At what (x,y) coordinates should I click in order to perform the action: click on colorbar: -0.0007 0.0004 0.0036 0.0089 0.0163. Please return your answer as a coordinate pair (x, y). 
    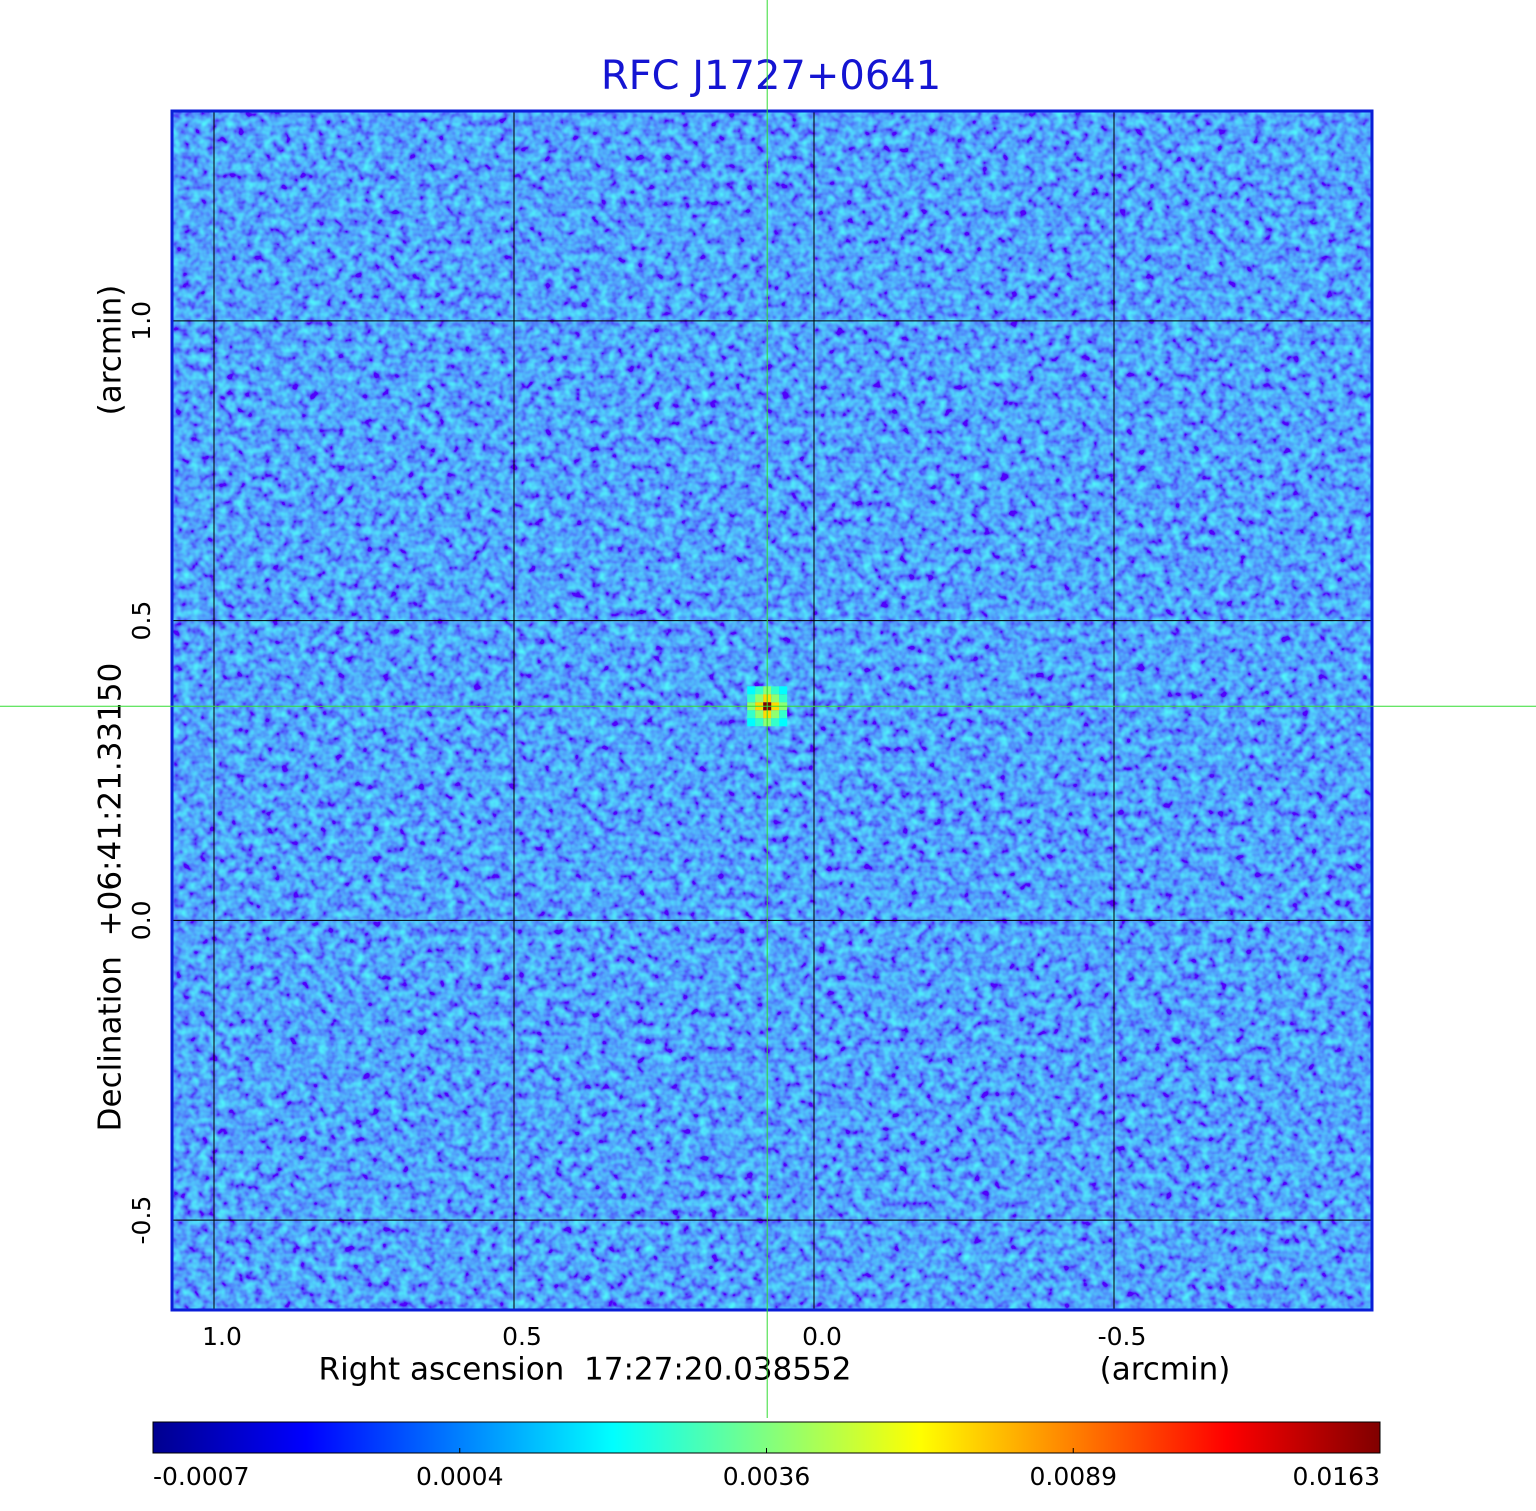
    Looking at the image, I should click on (766, 1456).